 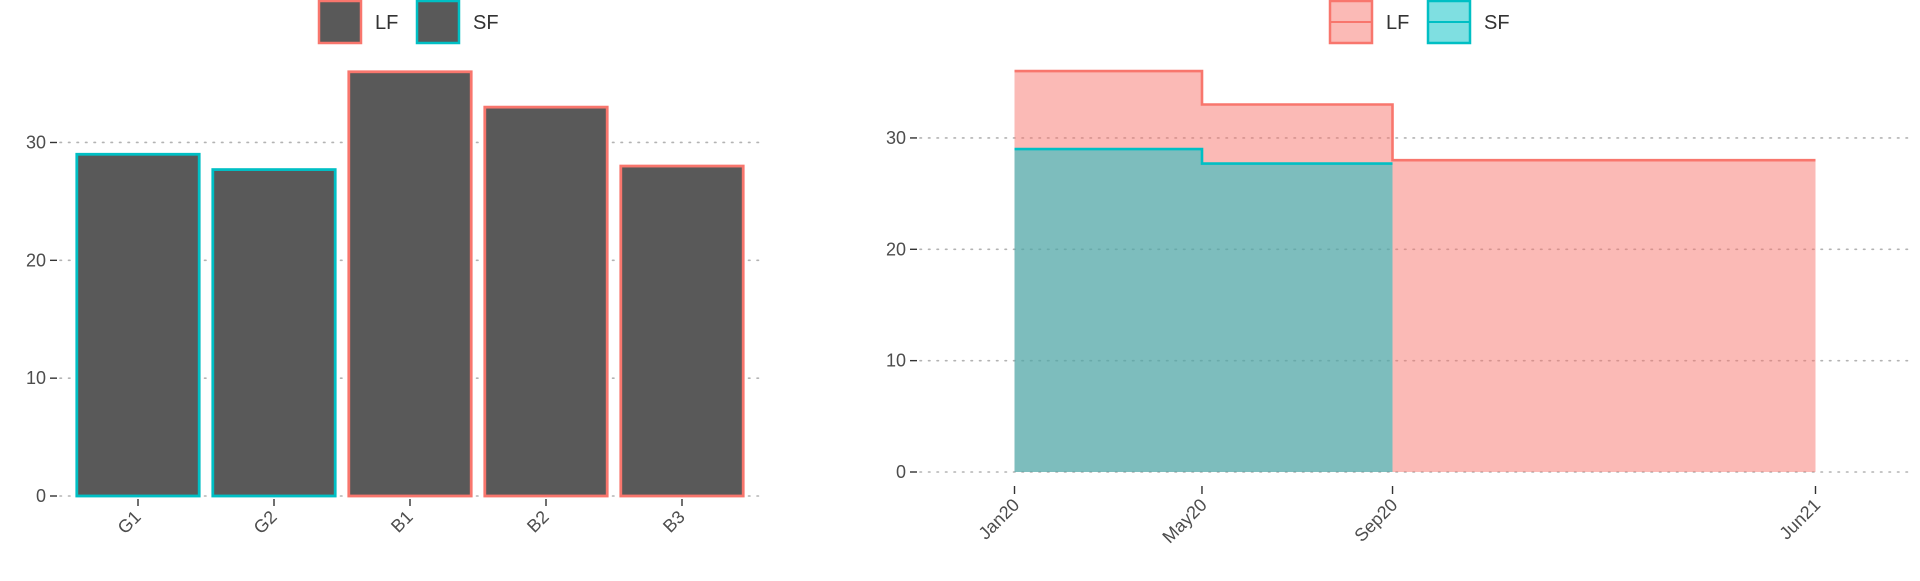 I want to click on x-tick-label: B2, so click(x=538, y=522).